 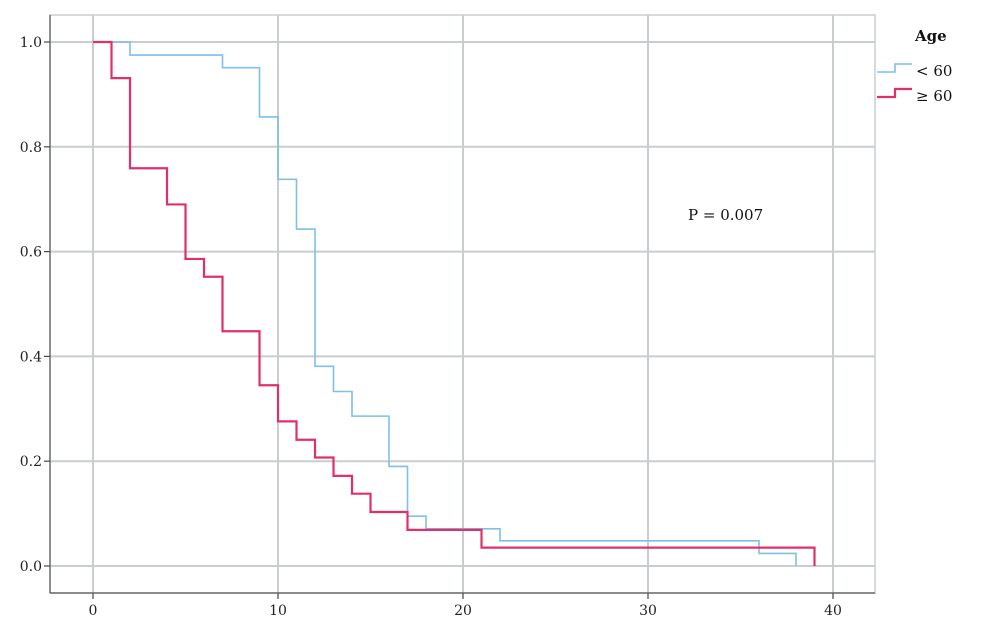 I want to click on legend-label-under-60: < 60, so click(x=934, y=71).